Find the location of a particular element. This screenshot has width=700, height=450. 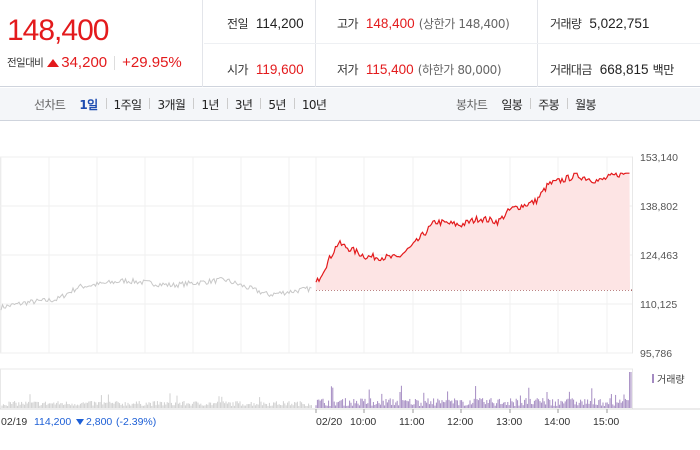

low-price: 저가 115,400 (하한가 80,000) is located at coordinates (419, 69).